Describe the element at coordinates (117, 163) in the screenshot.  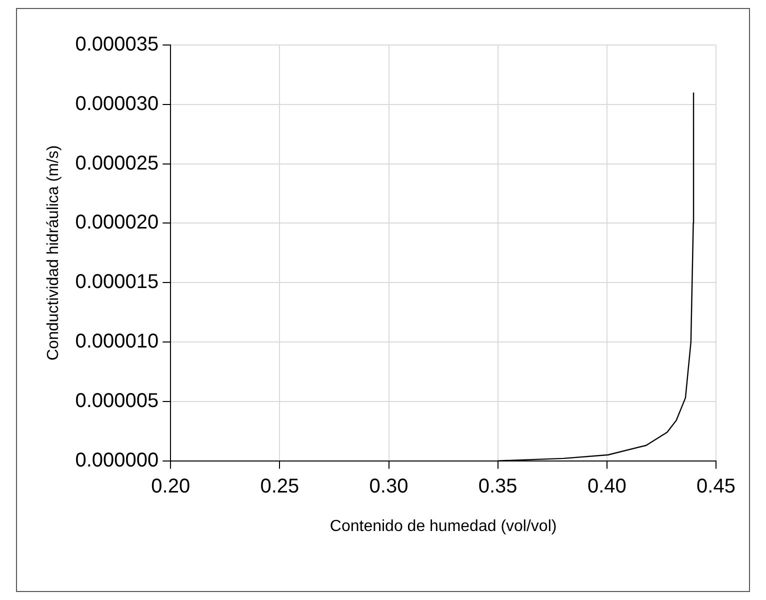
I see `y-tick-label: 0.000025` at that location.